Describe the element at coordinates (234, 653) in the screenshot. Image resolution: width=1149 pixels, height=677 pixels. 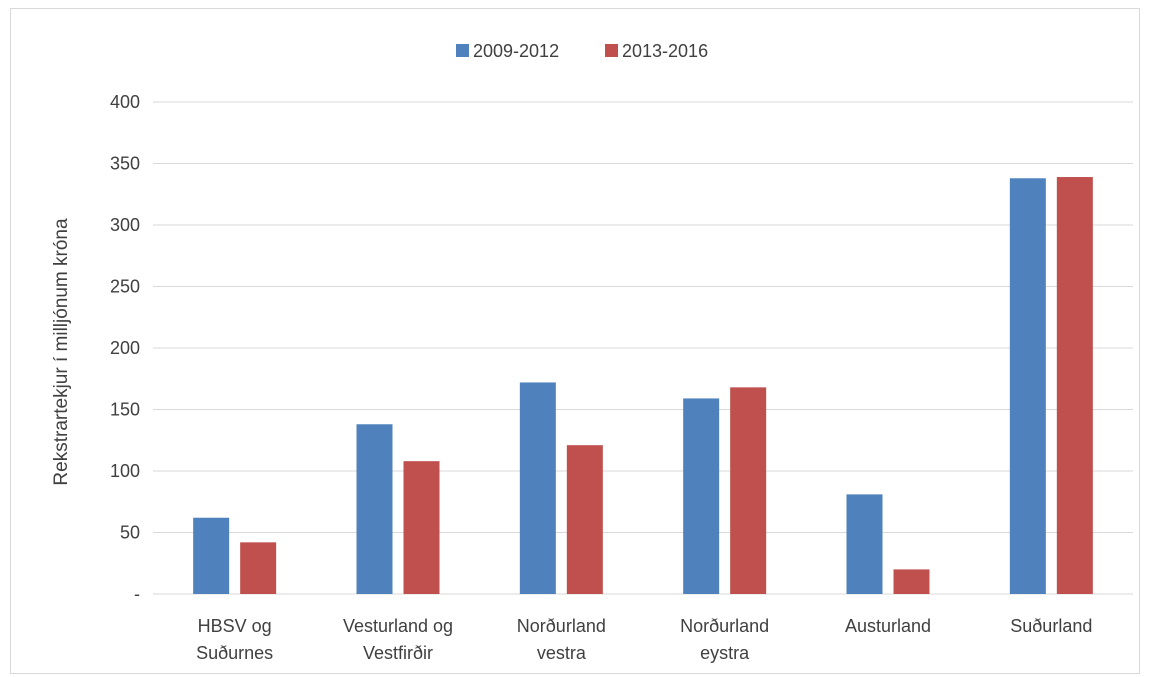
I see `x-tick-label-line: Suðurnes` at that location.